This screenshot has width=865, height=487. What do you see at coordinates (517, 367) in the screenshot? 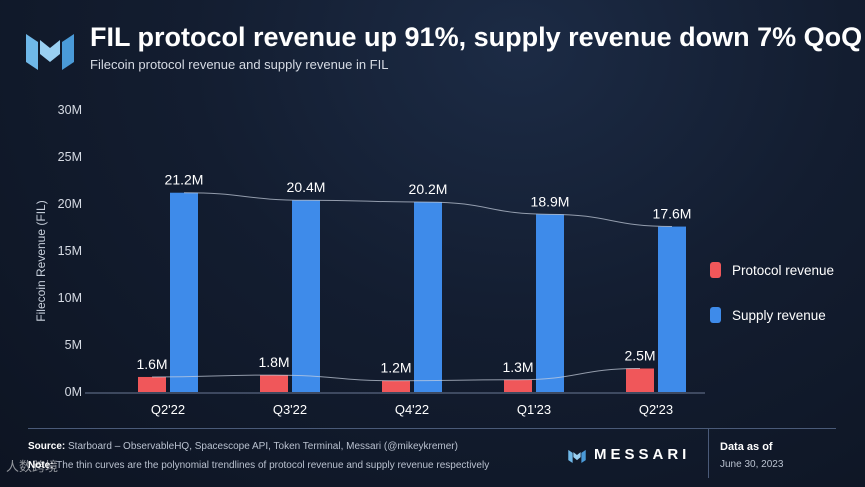
I see `protocol-revenue-label: 1.3M` at bounding box center [517, 367].